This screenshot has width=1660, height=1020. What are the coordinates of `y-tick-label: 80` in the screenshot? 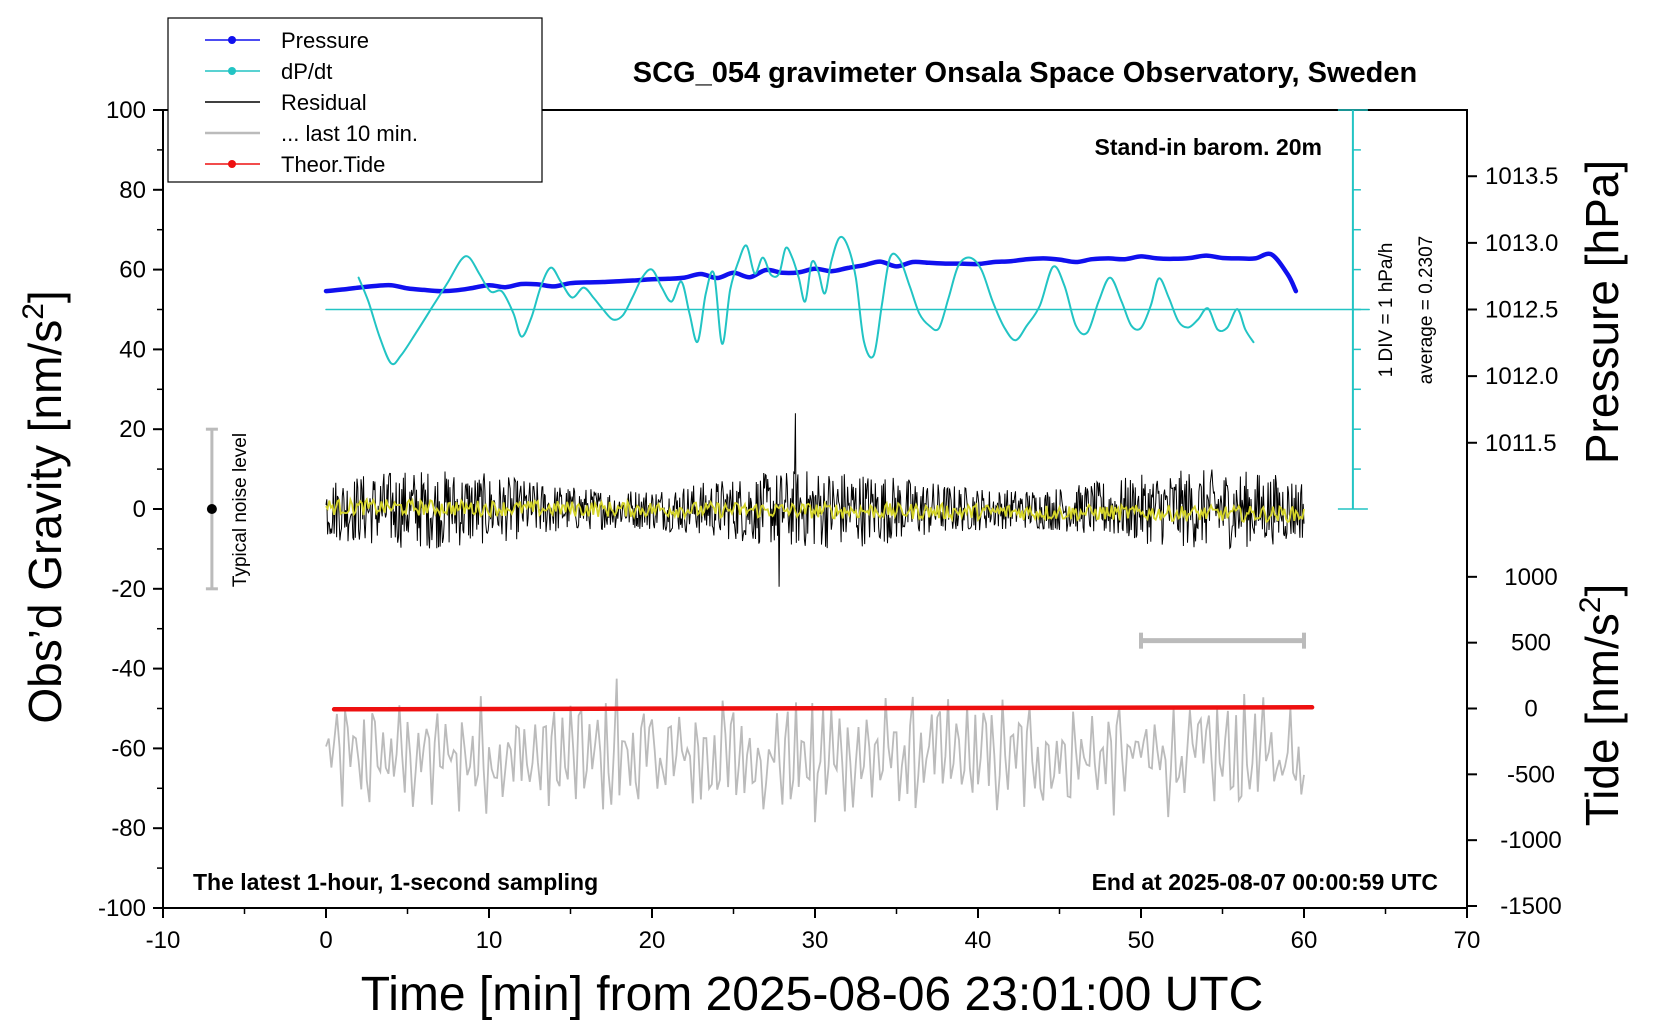 It's located at (132, 190).